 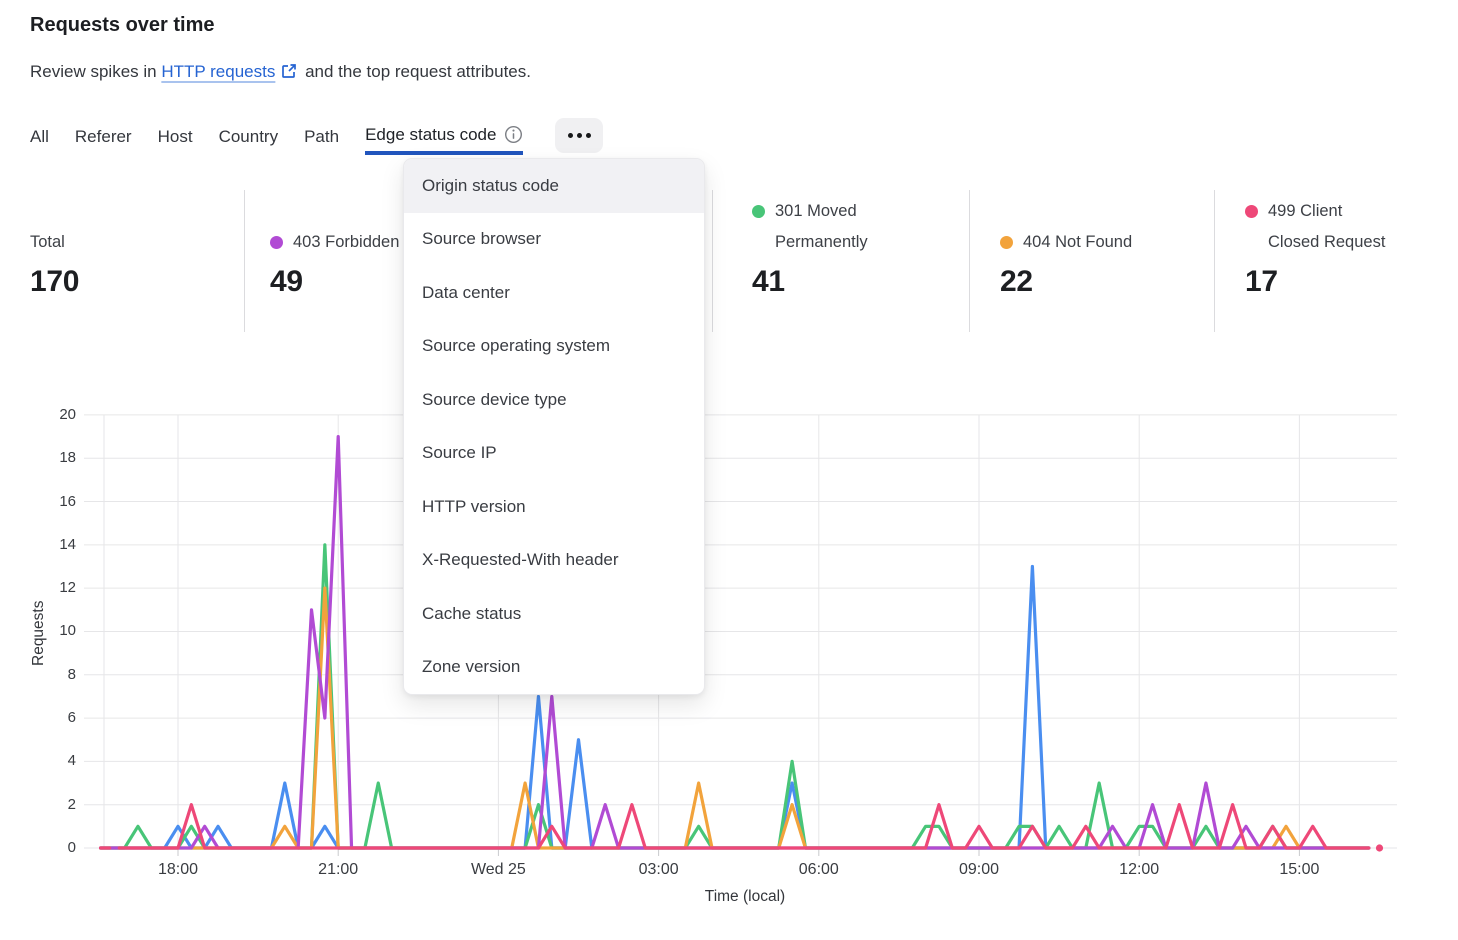 I want to click on menu-item-source-operating-system: Source operating system, so click(x=516, y=346).